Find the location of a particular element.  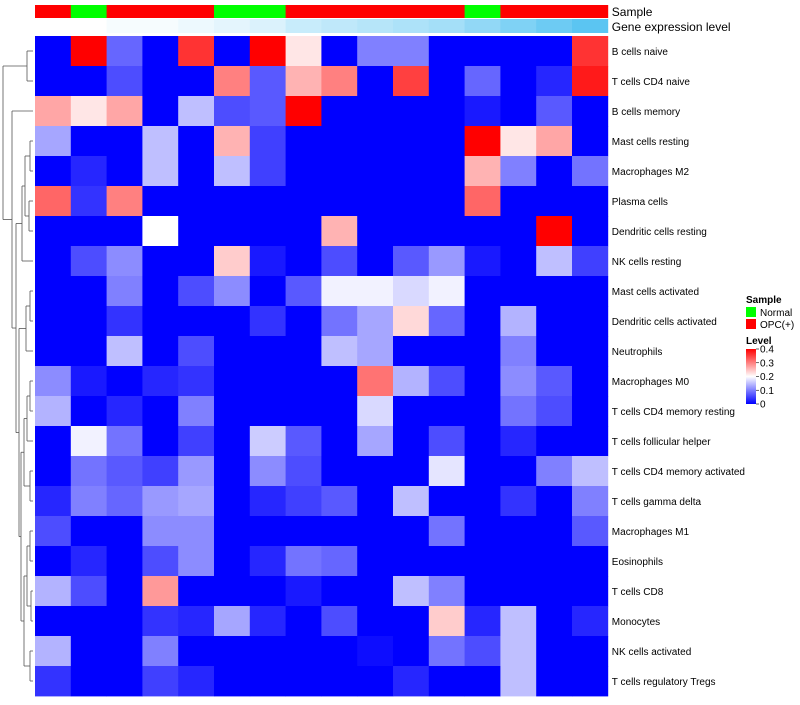

legend-sample-title: Sample is located at coordinates (764, 300).